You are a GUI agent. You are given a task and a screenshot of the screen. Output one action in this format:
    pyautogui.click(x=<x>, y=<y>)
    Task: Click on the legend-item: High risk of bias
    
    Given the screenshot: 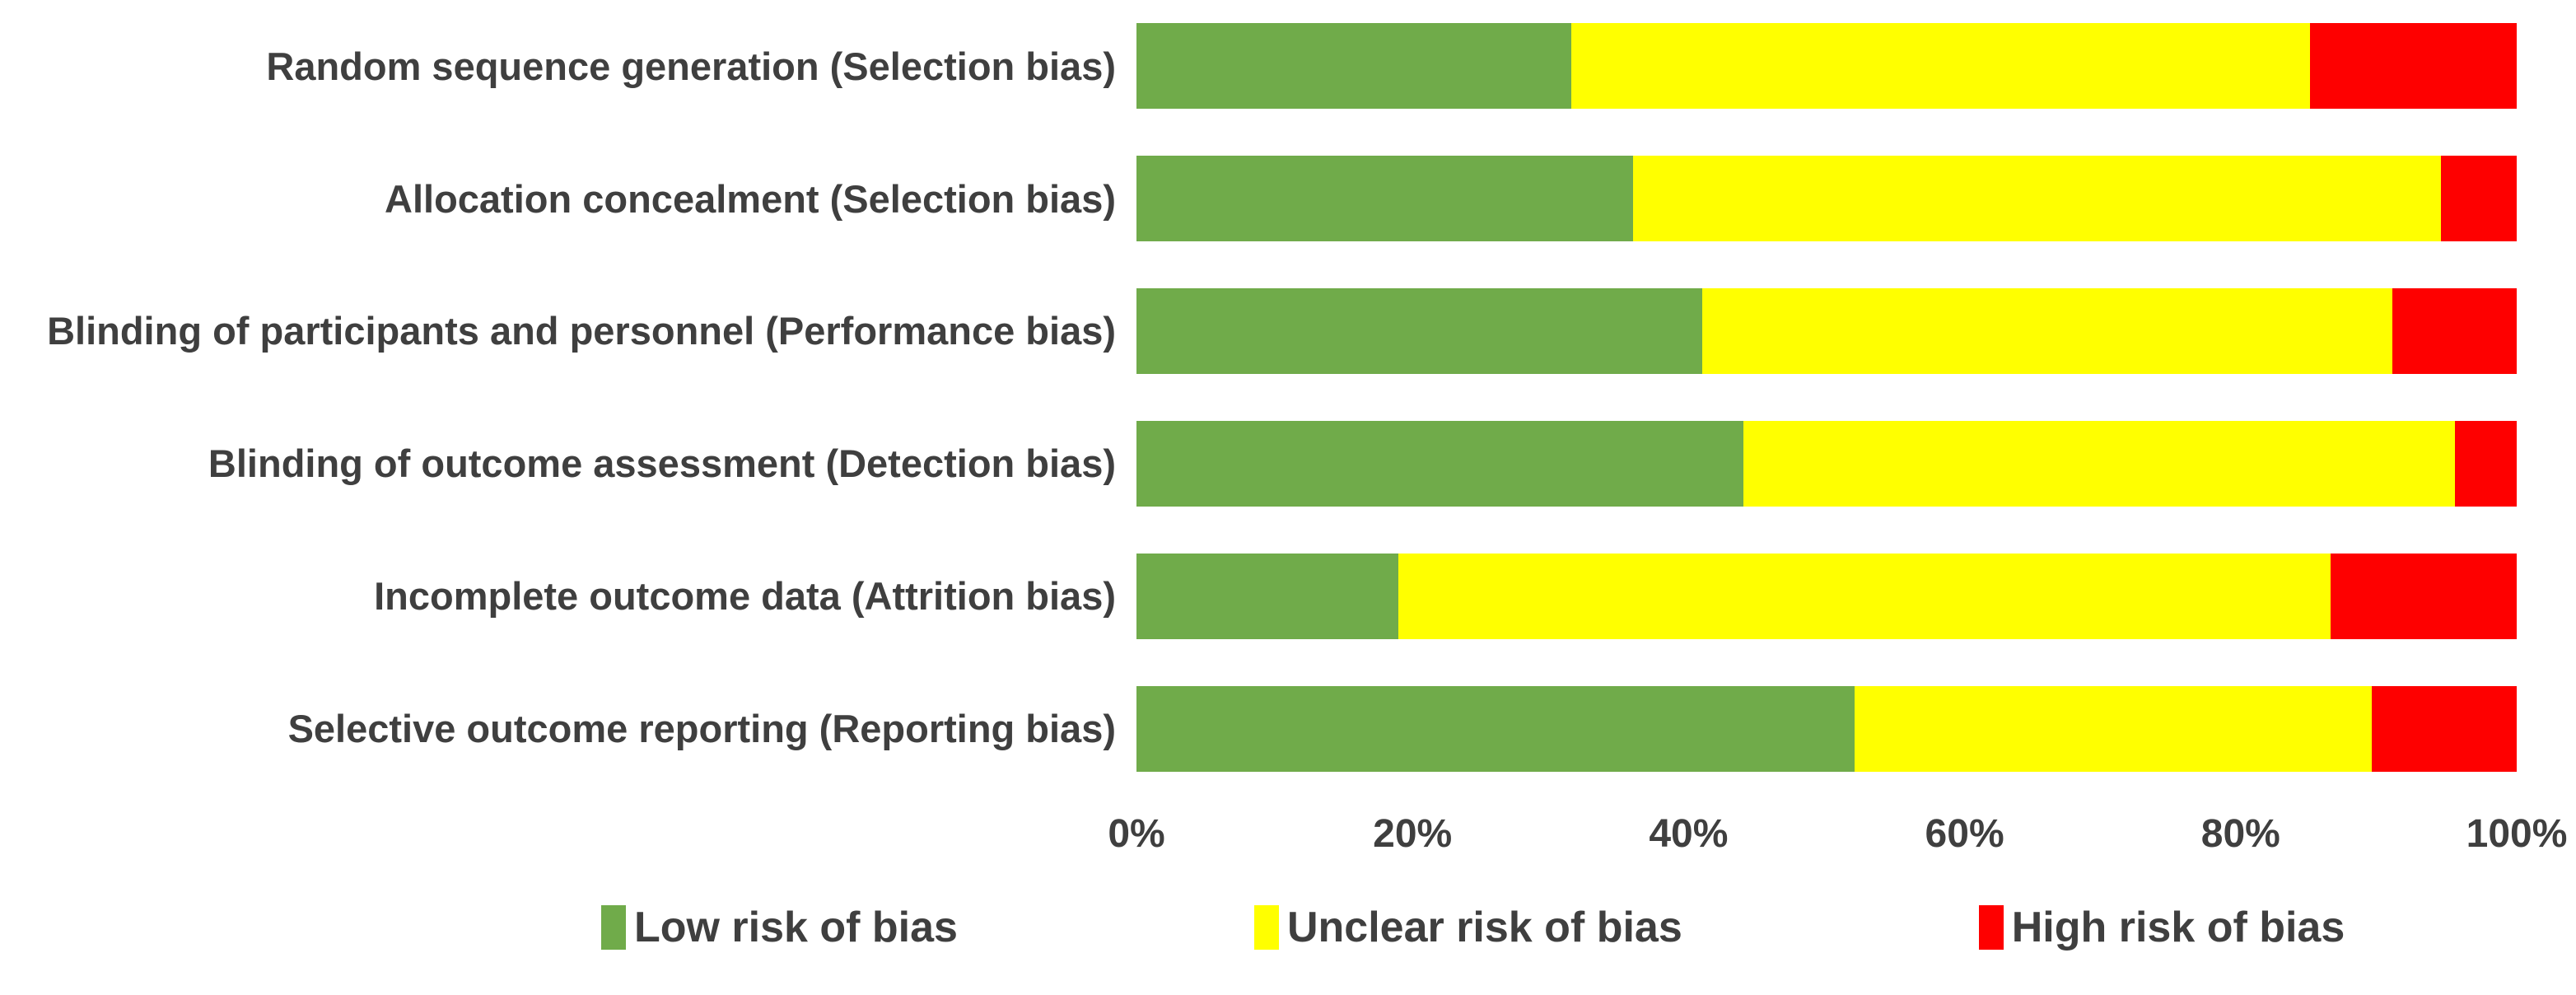 What is the action you would take?
    pyautogui.click(x=2161, y=927)
    